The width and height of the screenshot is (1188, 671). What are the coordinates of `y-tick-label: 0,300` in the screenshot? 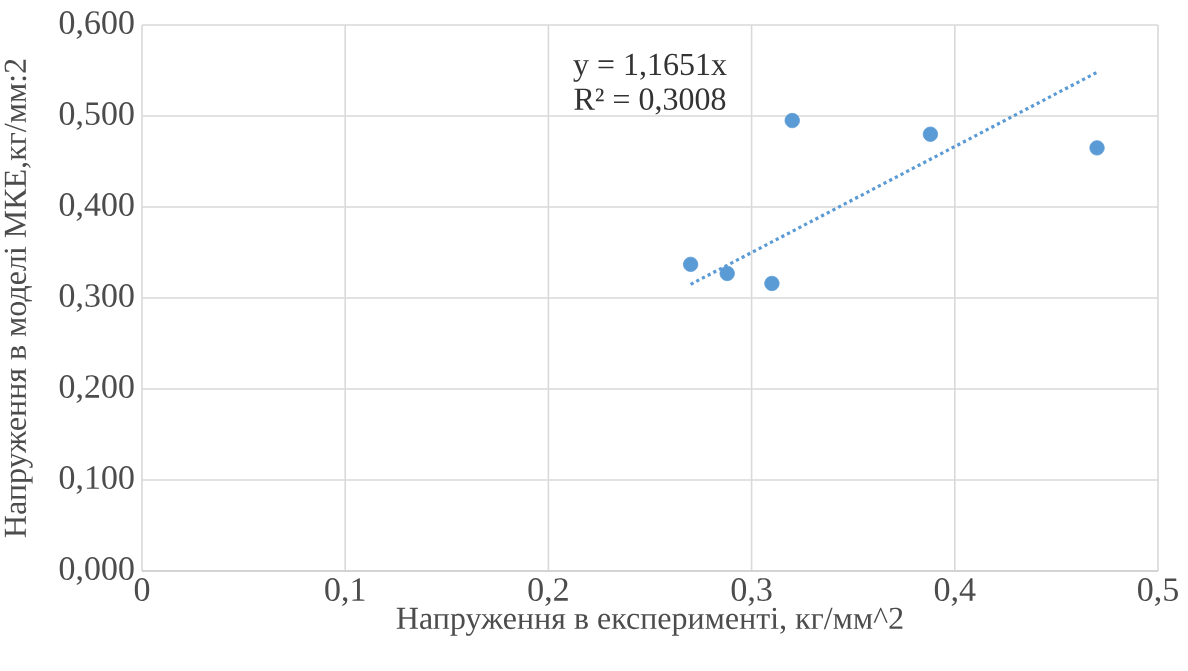 It's located at (96, 298).